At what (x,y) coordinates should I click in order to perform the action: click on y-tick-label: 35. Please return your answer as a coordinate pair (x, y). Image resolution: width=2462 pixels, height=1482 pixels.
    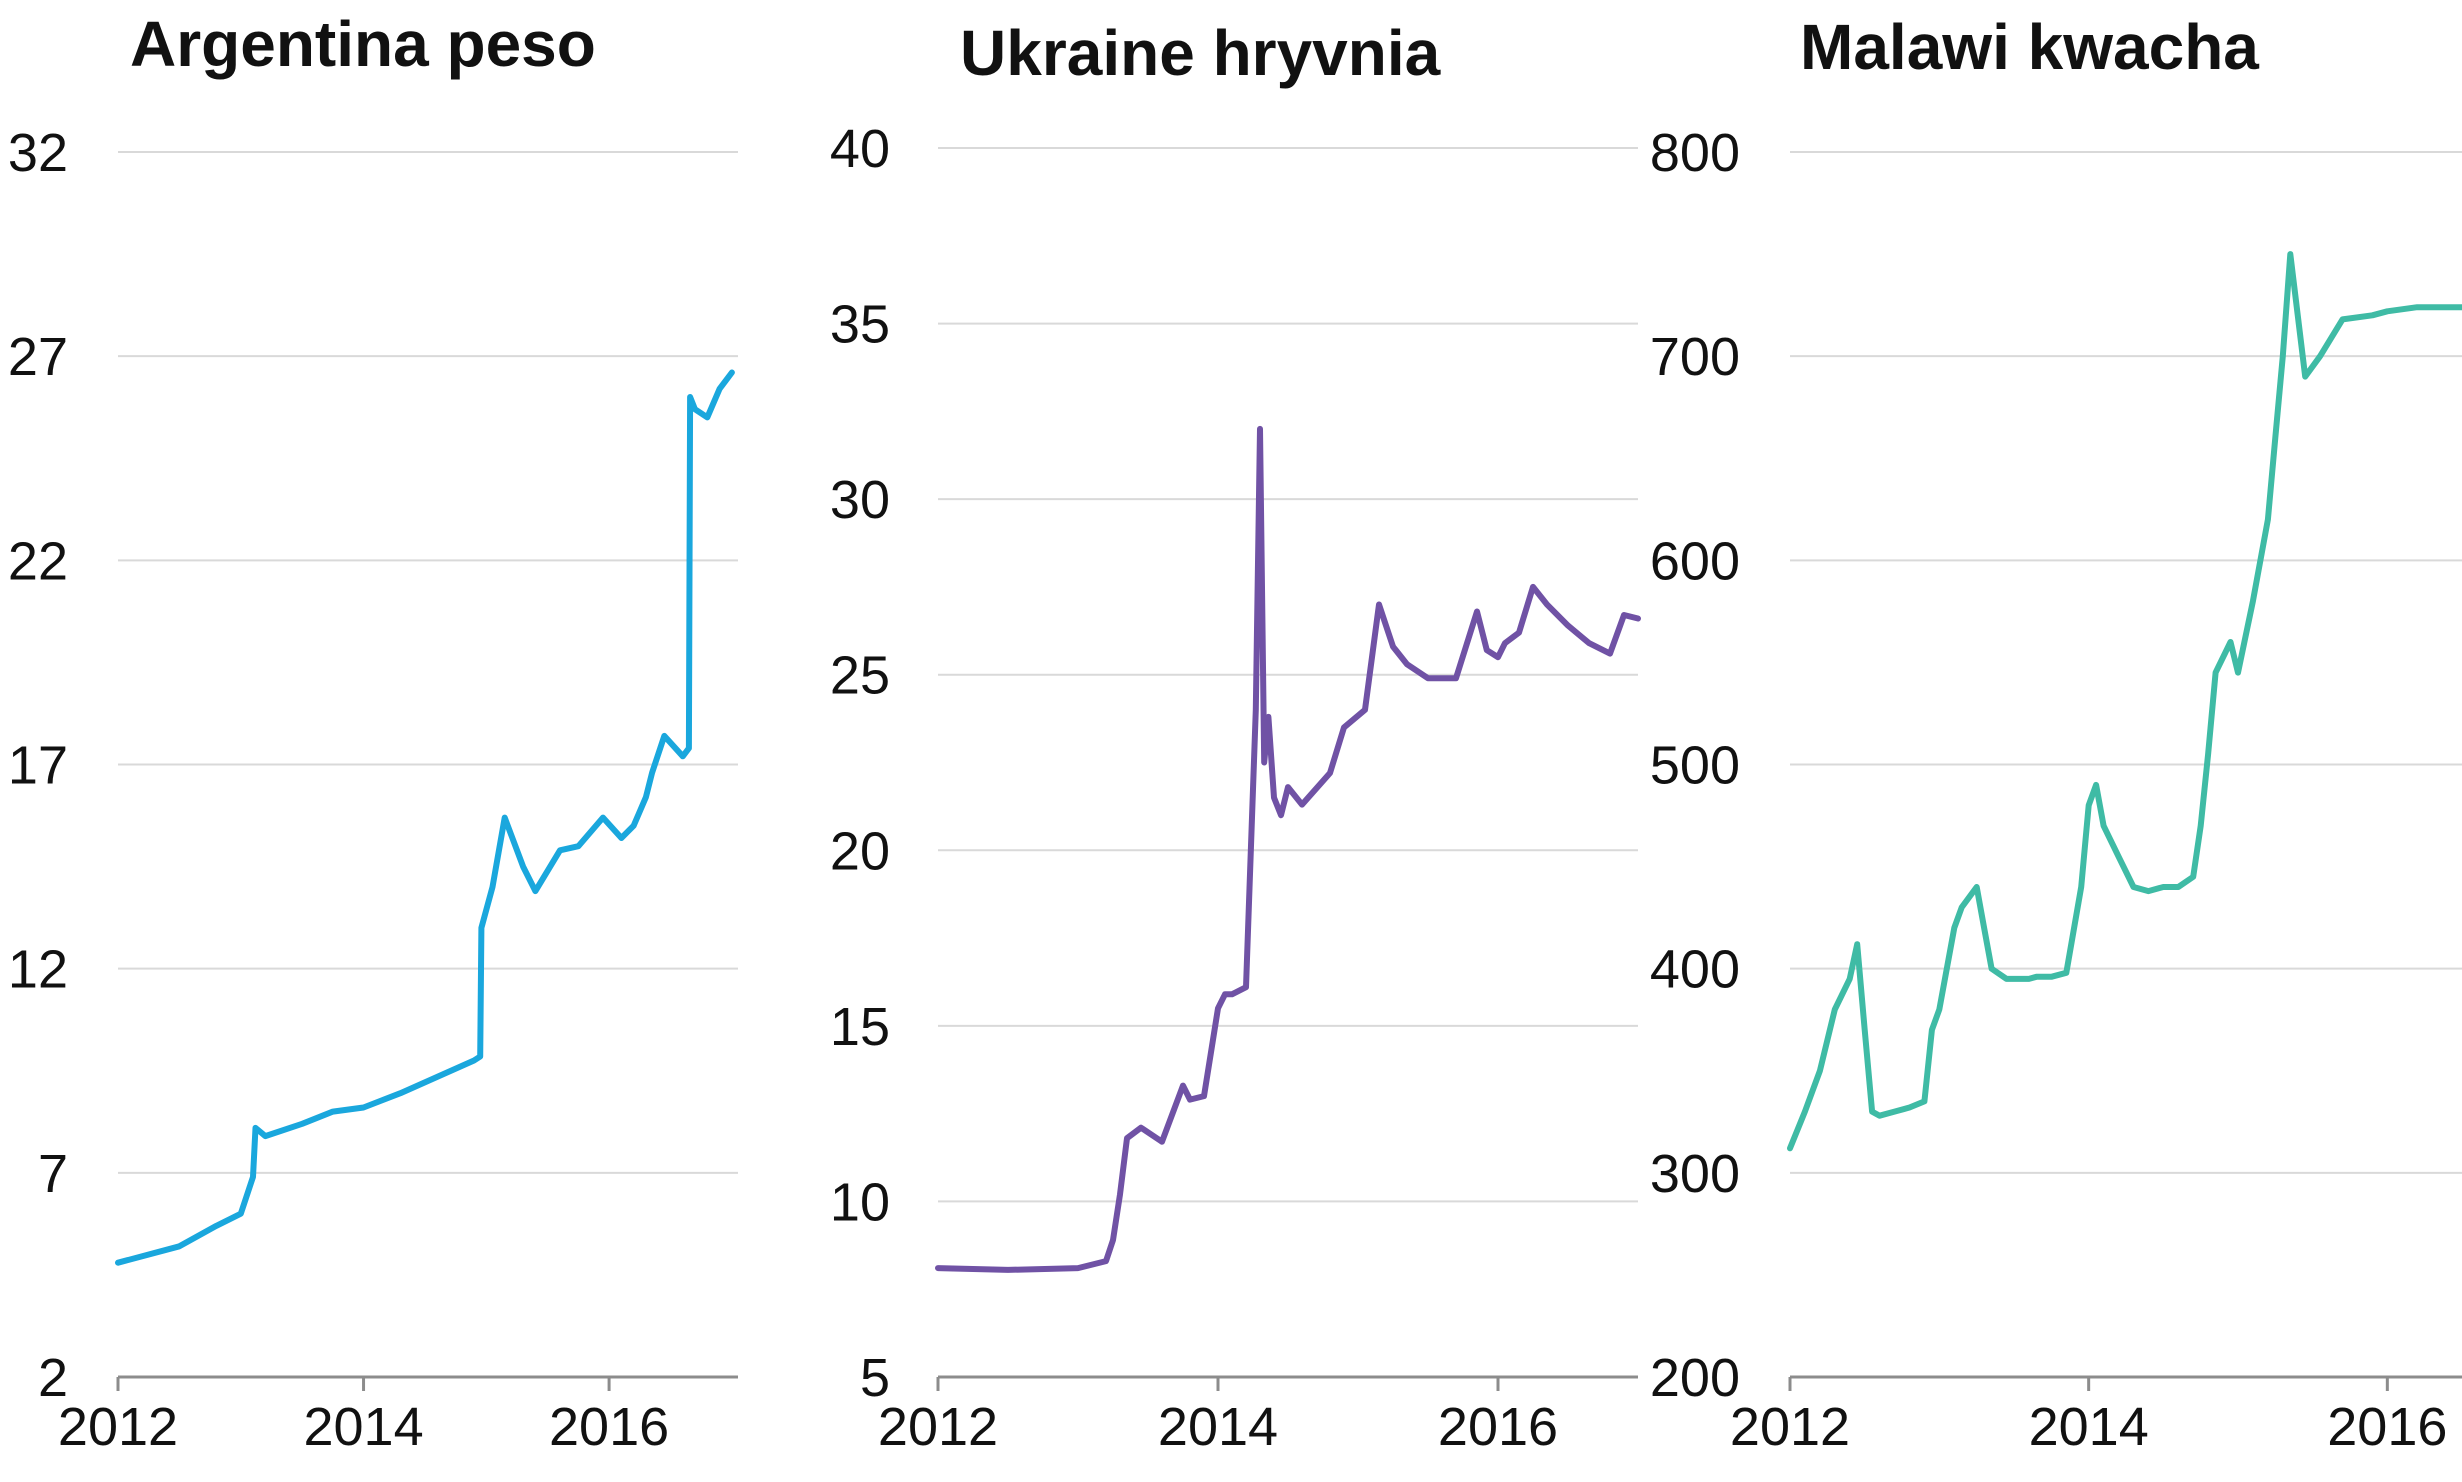
    Looking at the image, I should click on (860, 325).